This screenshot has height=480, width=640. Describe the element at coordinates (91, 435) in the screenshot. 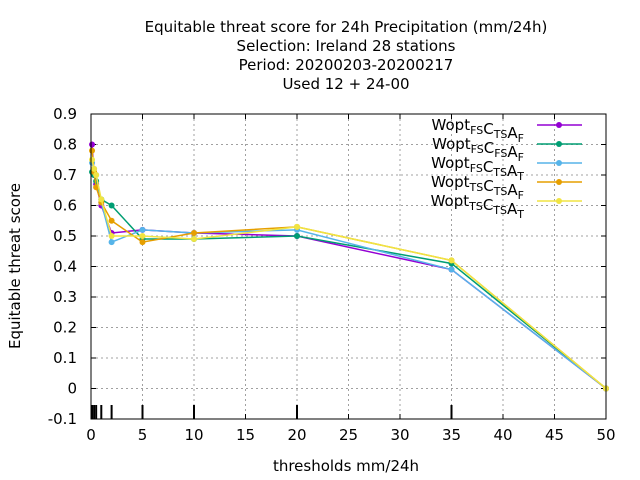

I see `x-tick-label: 0` at that location.